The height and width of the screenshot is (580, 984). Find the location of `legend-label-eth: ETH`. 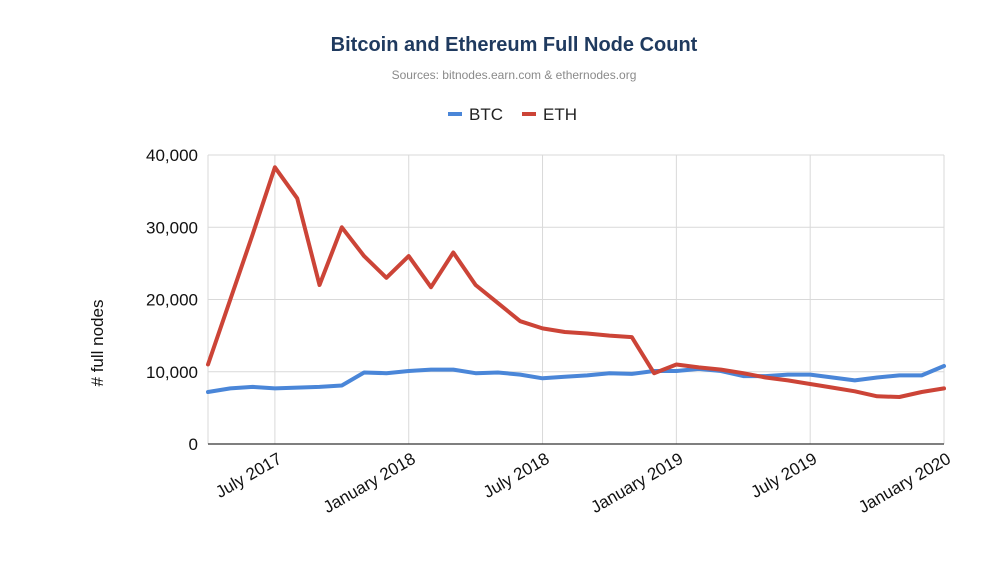

legend-label-eth: ETH is located at coordinates (560, 114).